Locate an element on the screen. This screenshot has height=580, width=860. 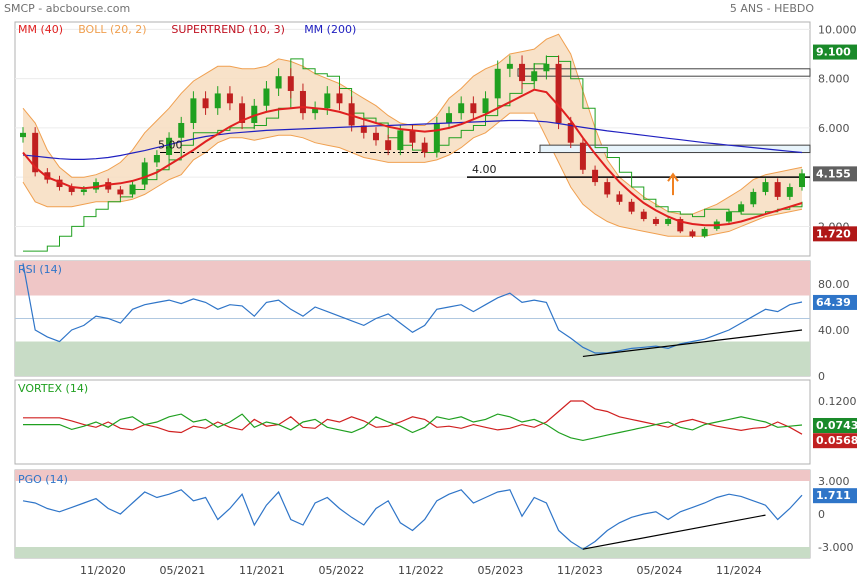
rsi-trendline is located at coordinates (692, 343).